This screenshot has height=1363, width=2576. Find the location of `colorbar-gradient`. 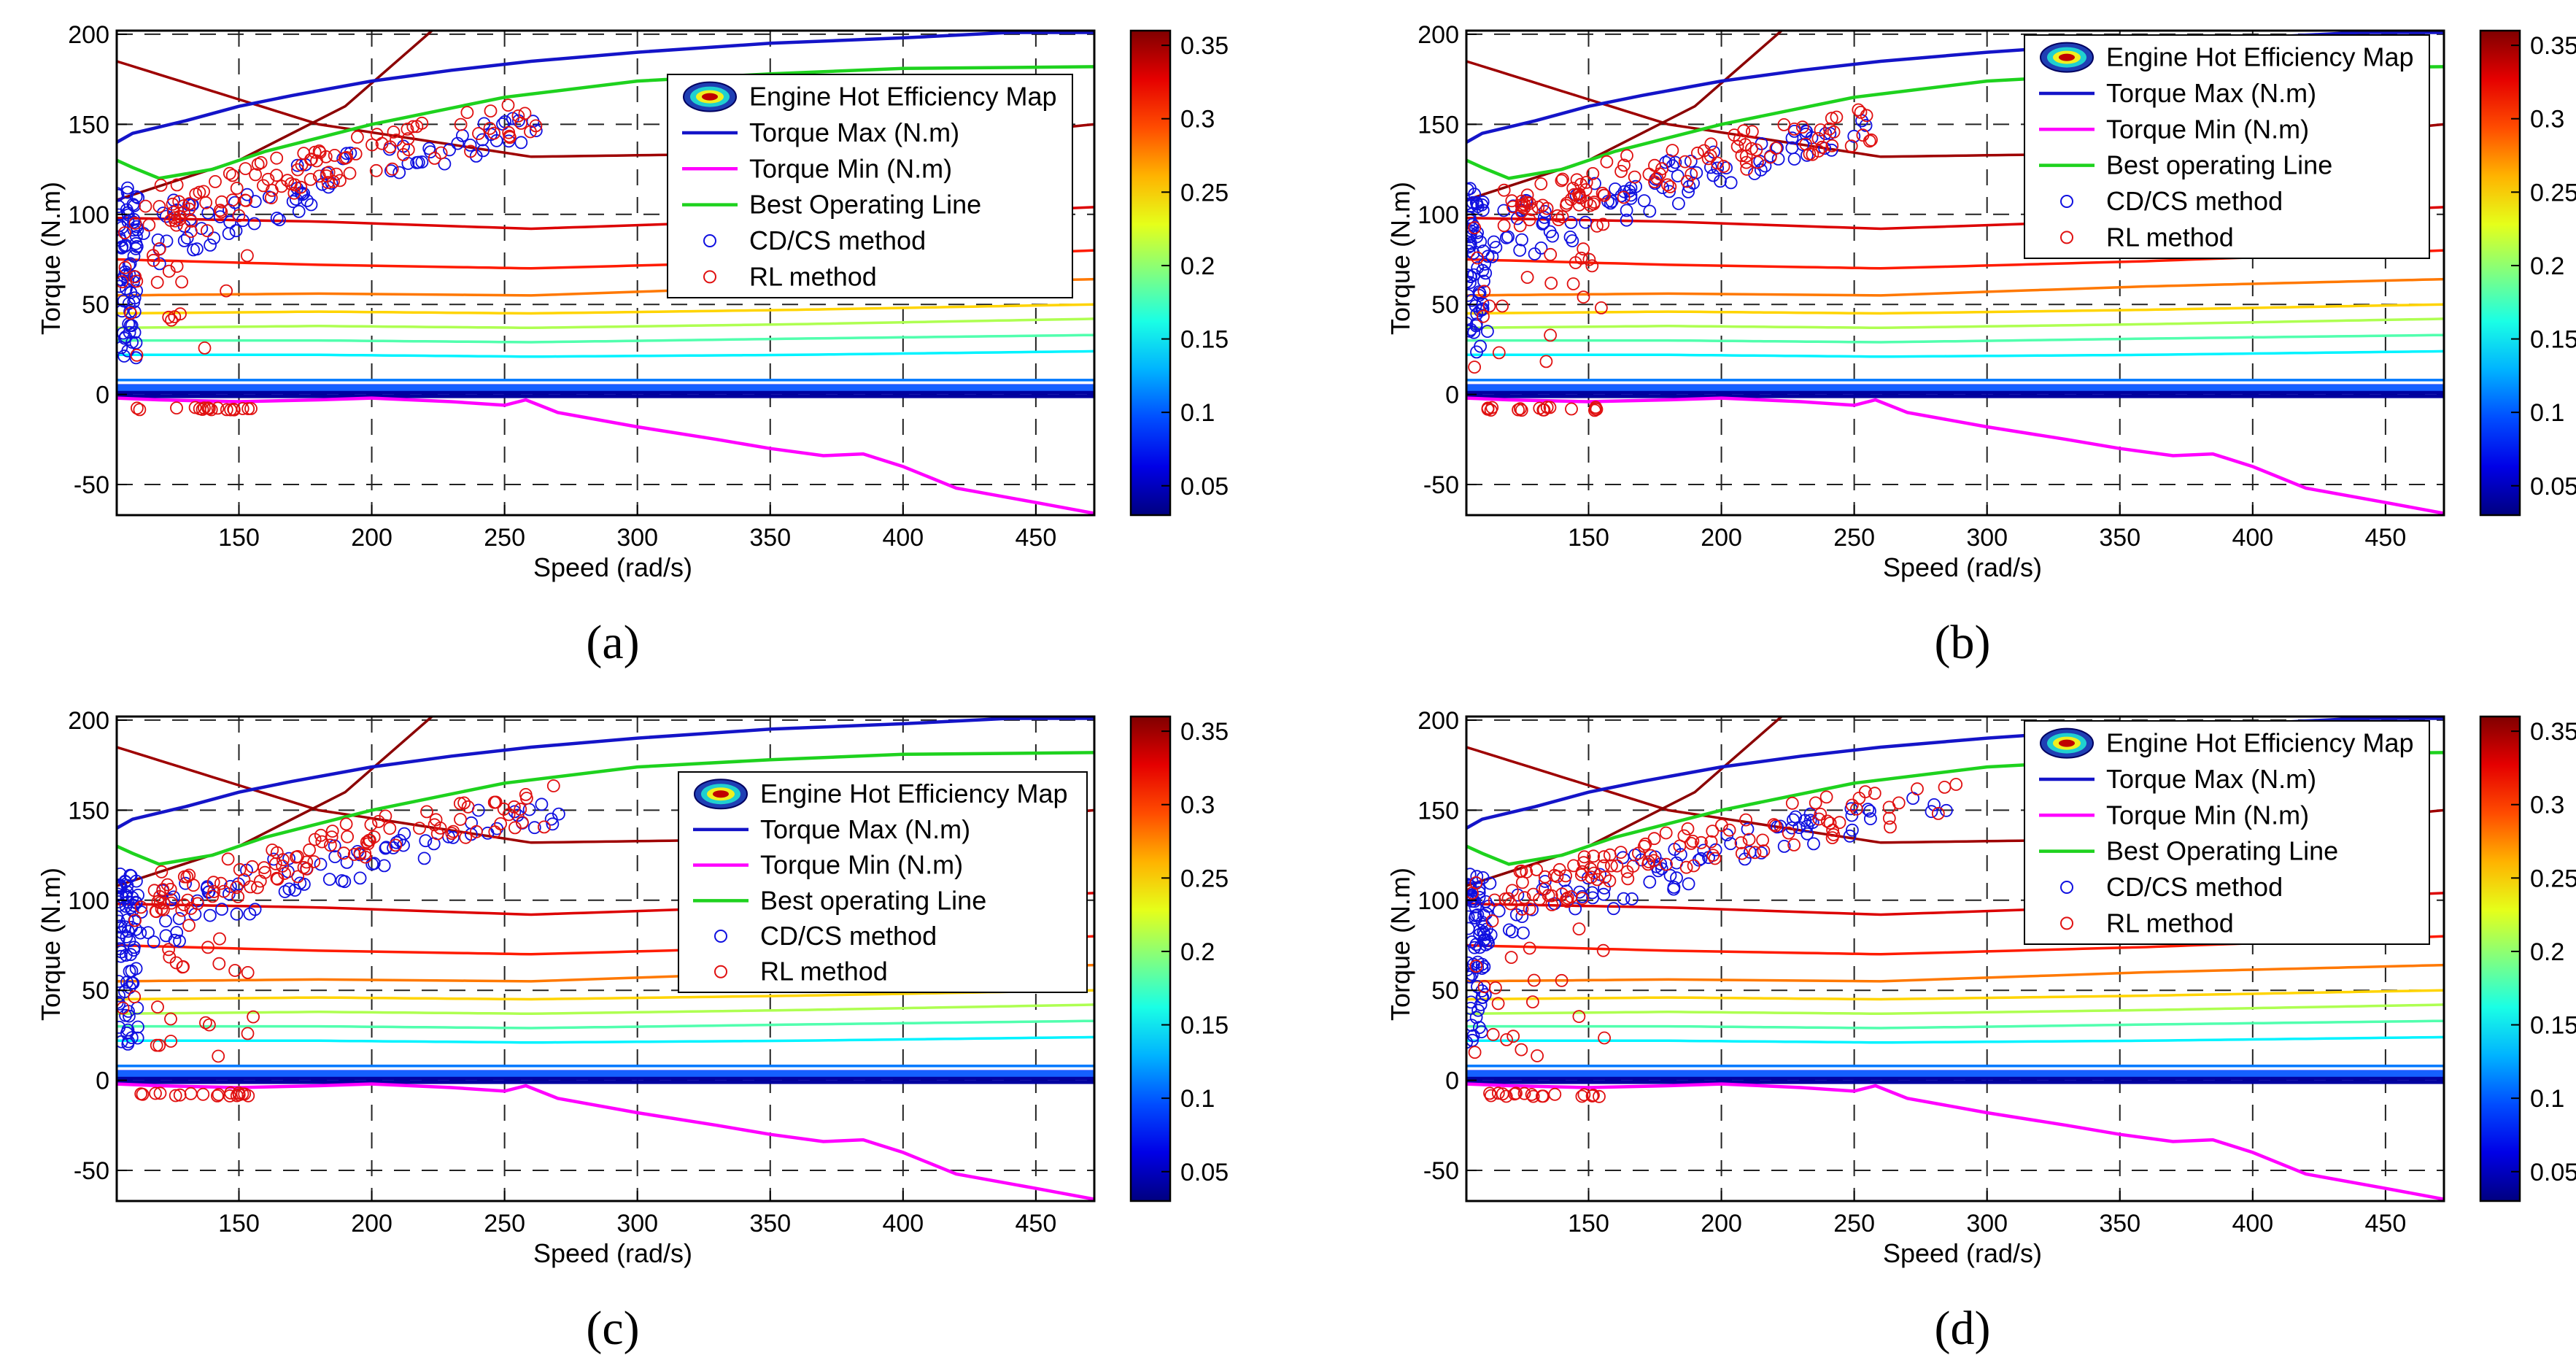

colorbar-gradient is located at coordinates (1150, 958).